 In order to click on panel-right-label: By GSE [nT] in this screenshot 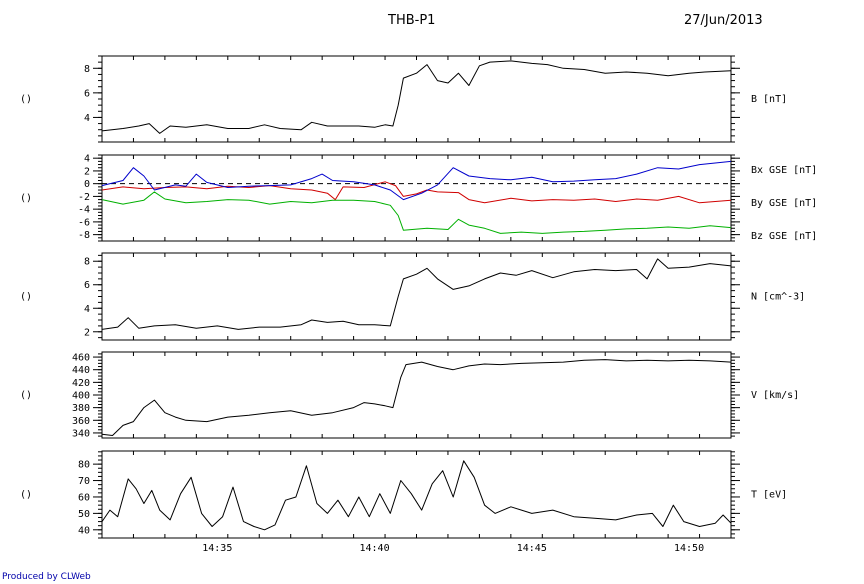, I will do `click(784, 203)`.